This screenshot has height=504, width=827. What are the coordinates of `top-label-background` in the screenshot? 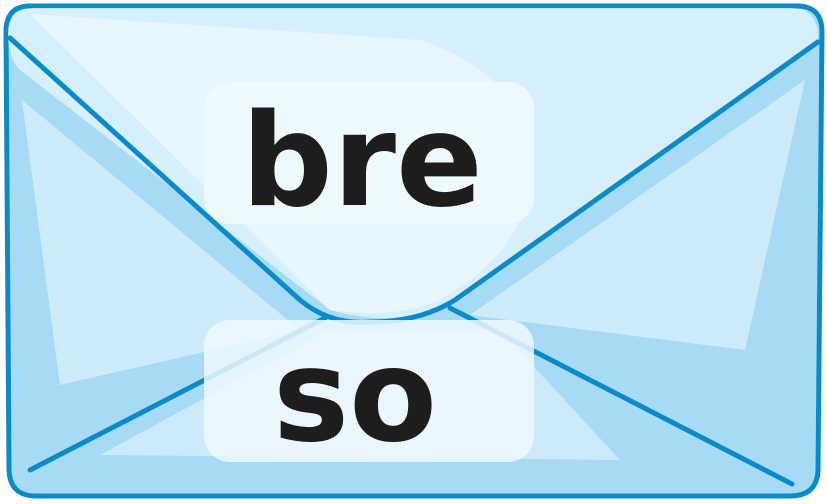 It's located at (369, 153).